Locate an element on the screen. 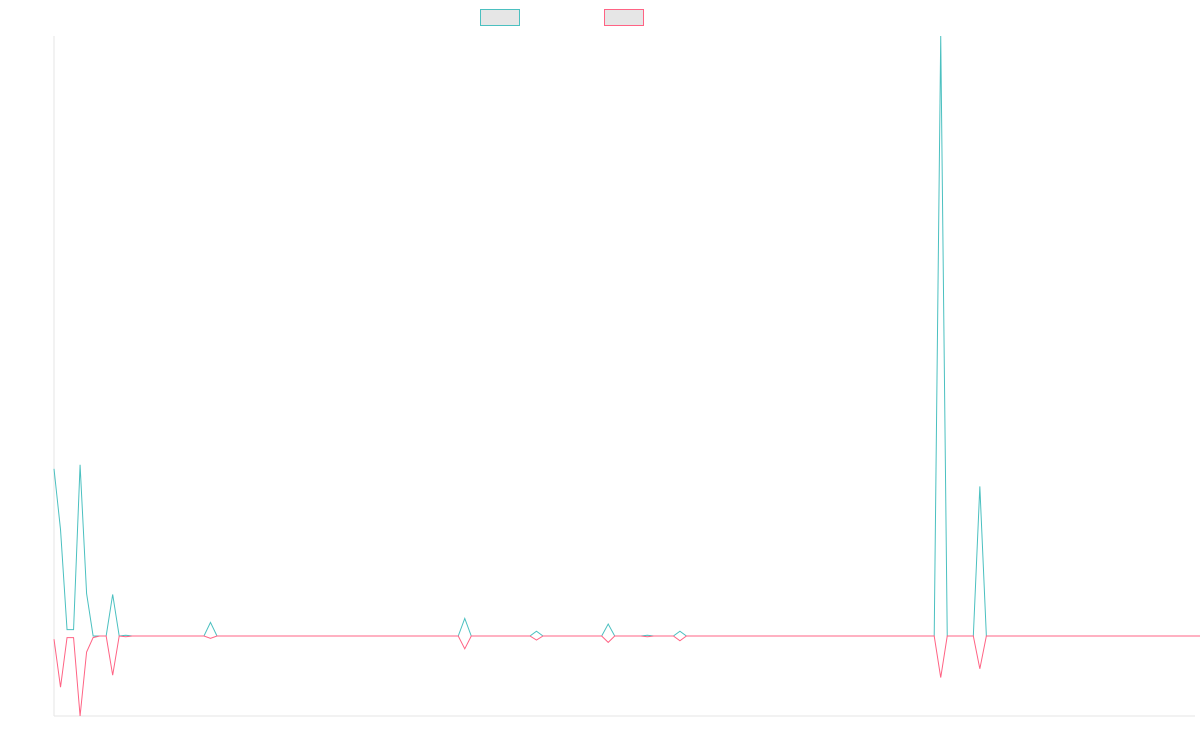 The height and width of the screenshot is (750, 1200). legend-swatch-series-b is located at coordinates (624, 17).